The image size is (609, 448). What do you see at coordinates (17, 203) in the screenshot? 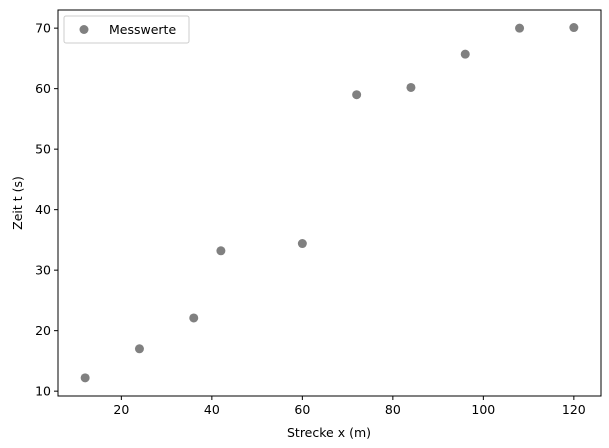
I see `y-axis-label: Zeit t (s)` at bounding box center [17, 203].